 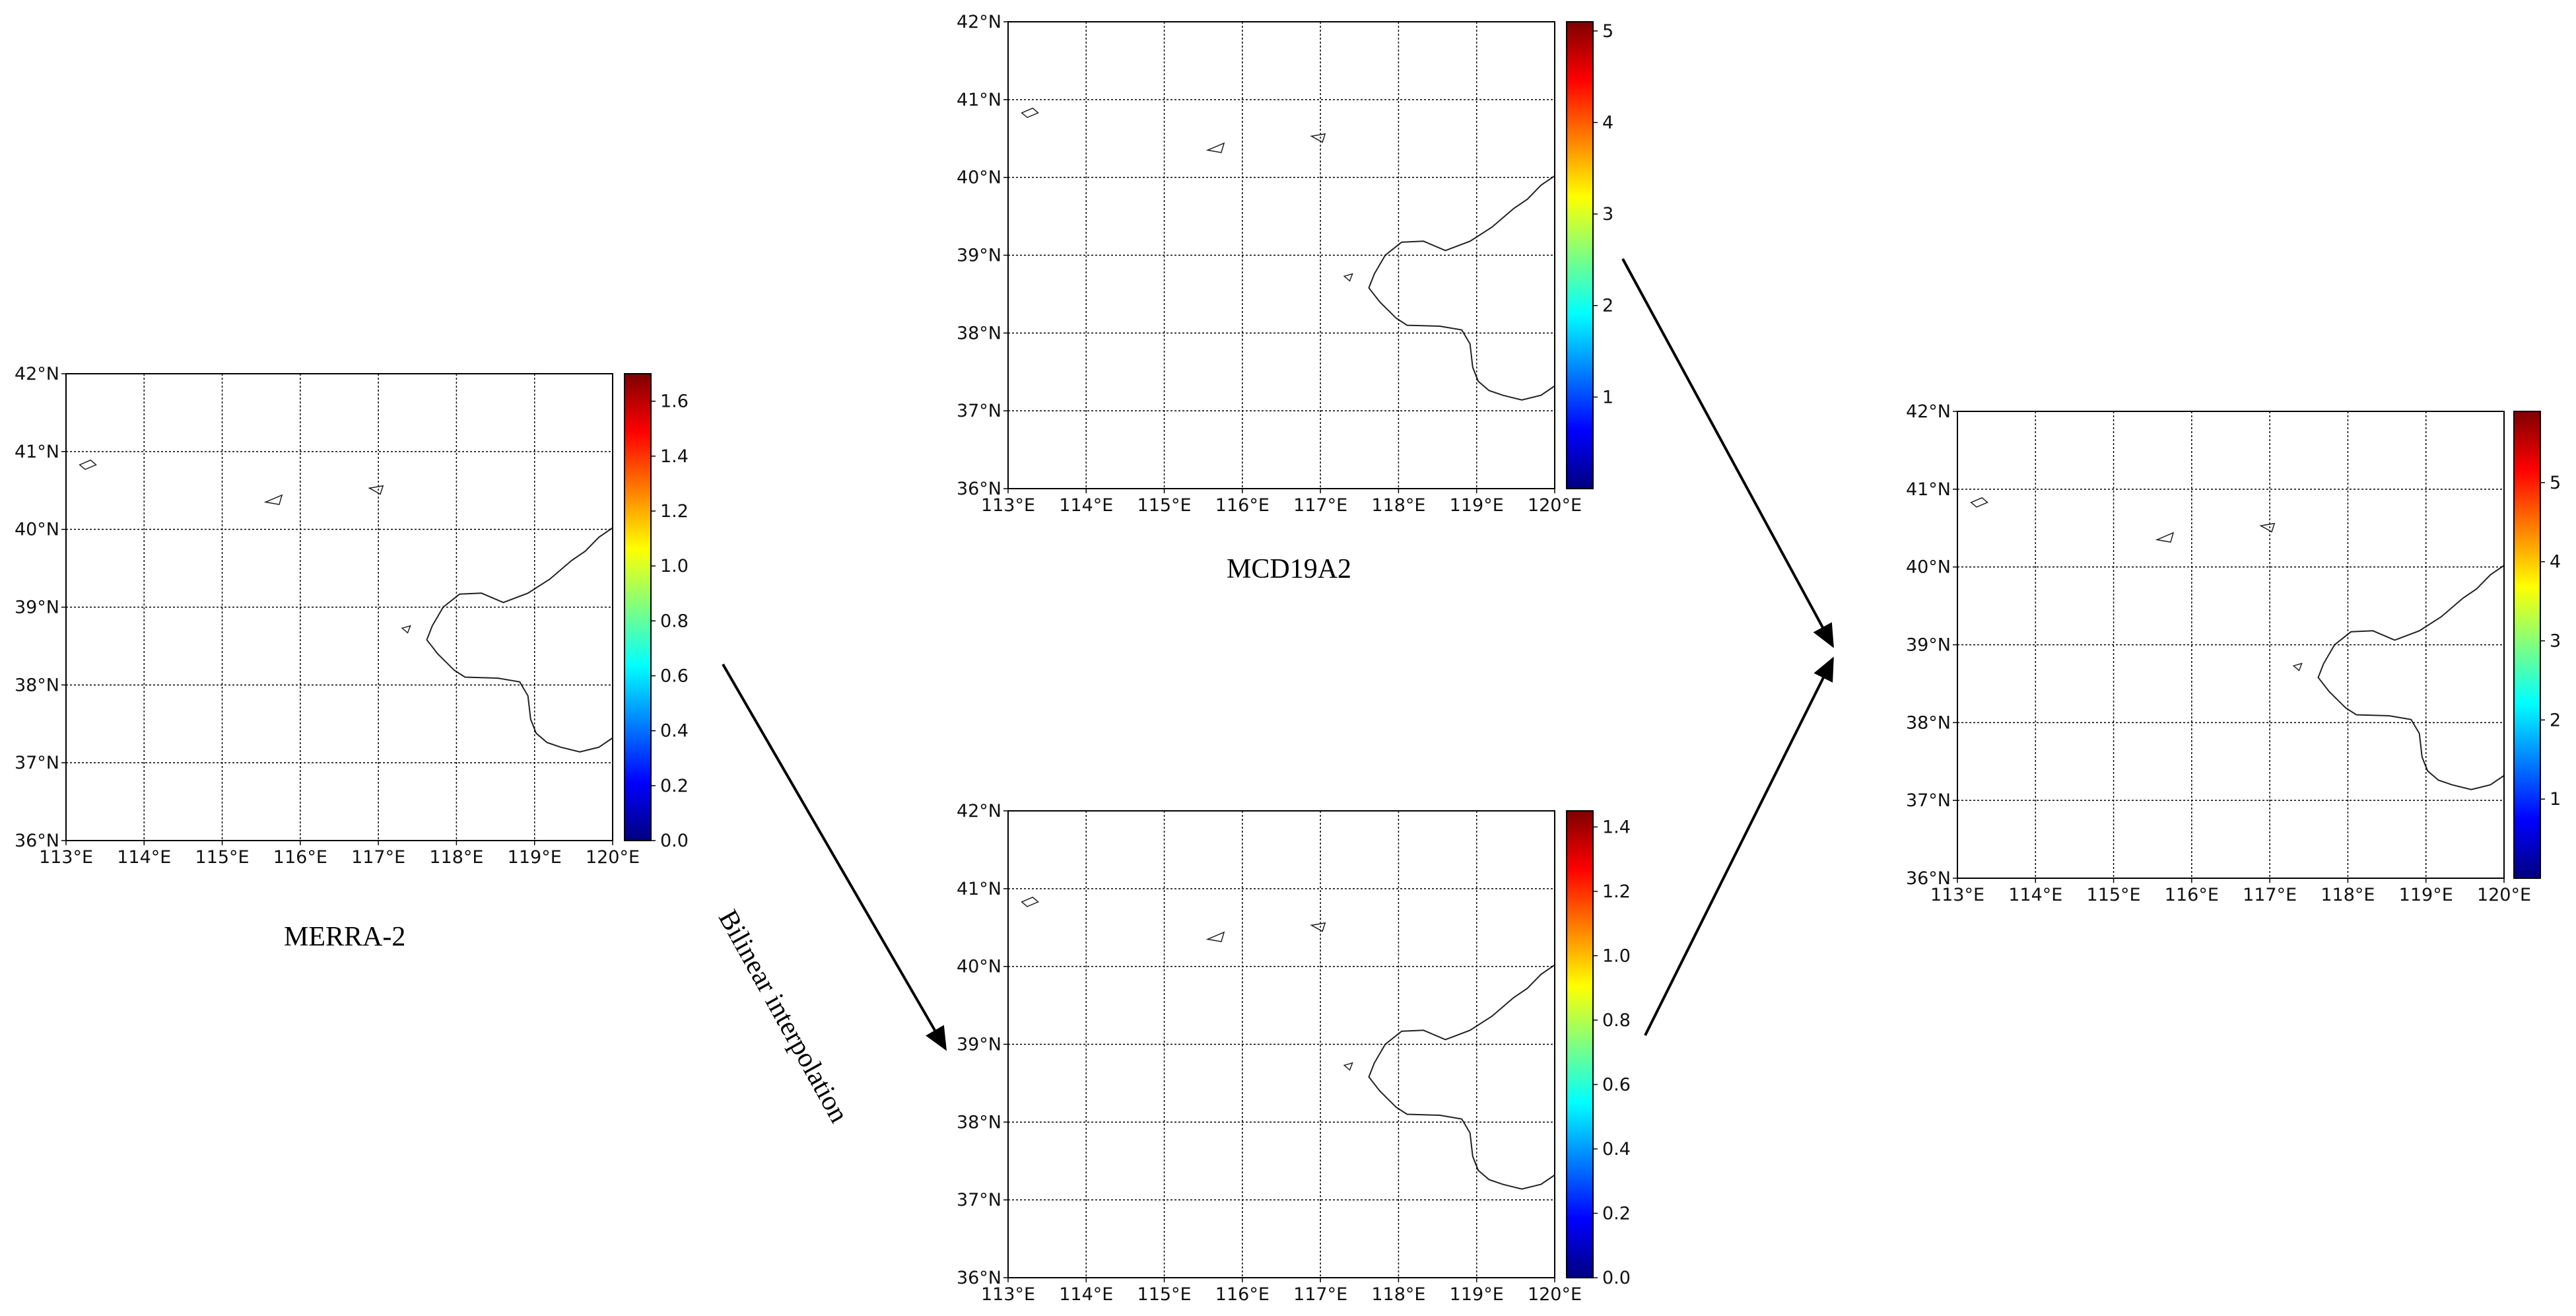 I want to click on colorbar-tick-label: 1.6, so click(x=675, y=402).